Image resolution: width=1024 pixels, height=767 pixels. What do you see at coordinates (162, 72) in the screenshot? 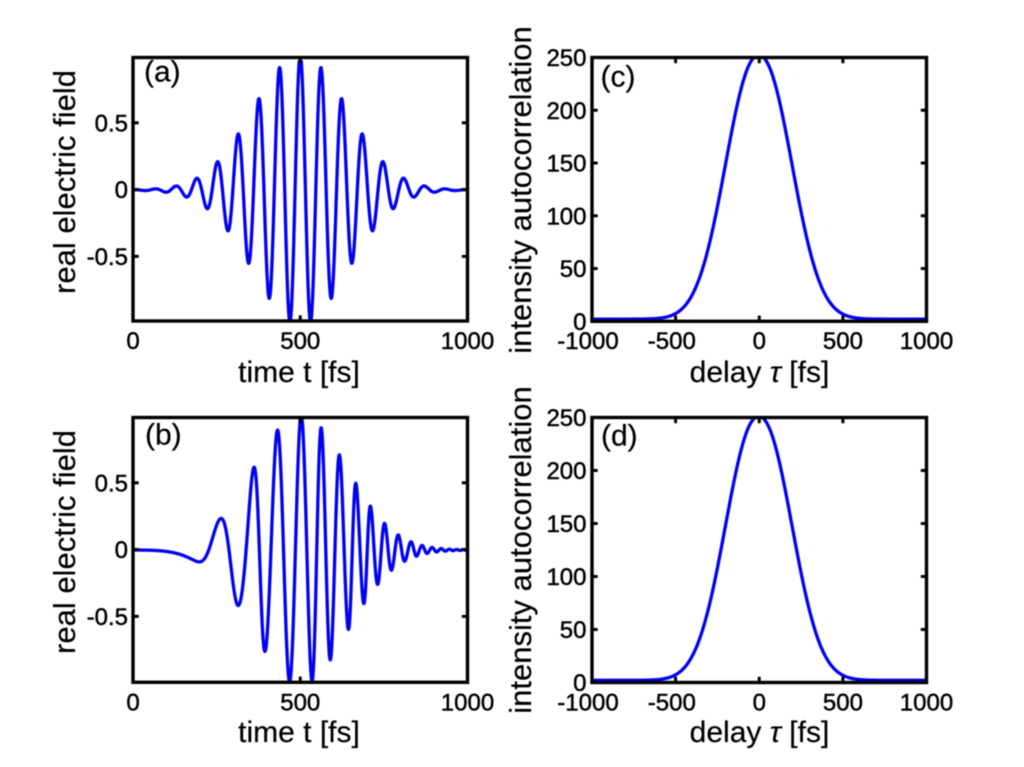
I see `svg-text: (a)` at bounding box center [162, 72].